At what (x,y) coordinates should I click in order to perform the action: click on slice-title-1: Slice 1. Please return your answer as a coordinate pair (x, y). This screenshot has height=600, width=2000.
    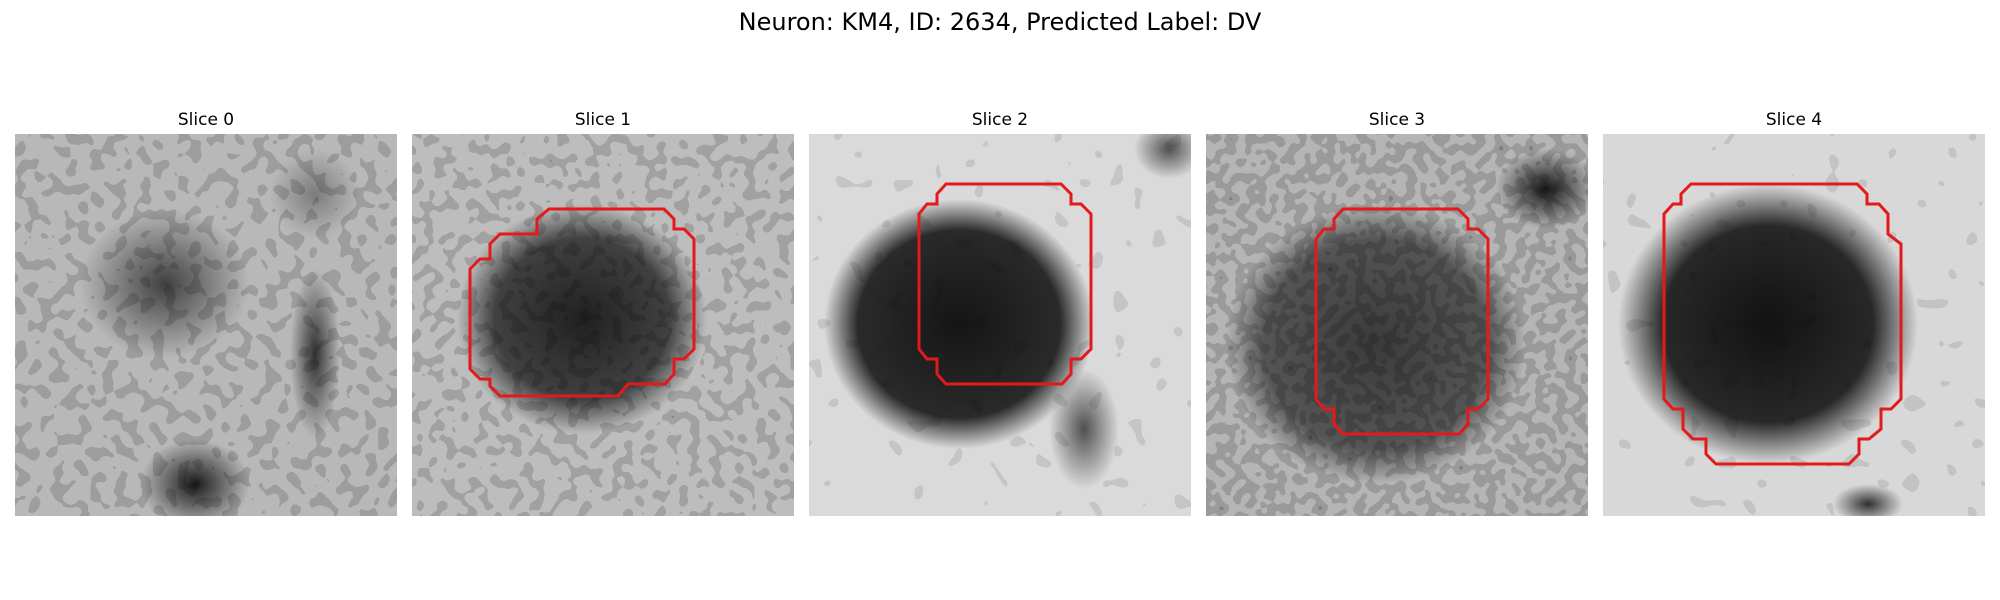
    Looking at the image, I should click on (603, 120).